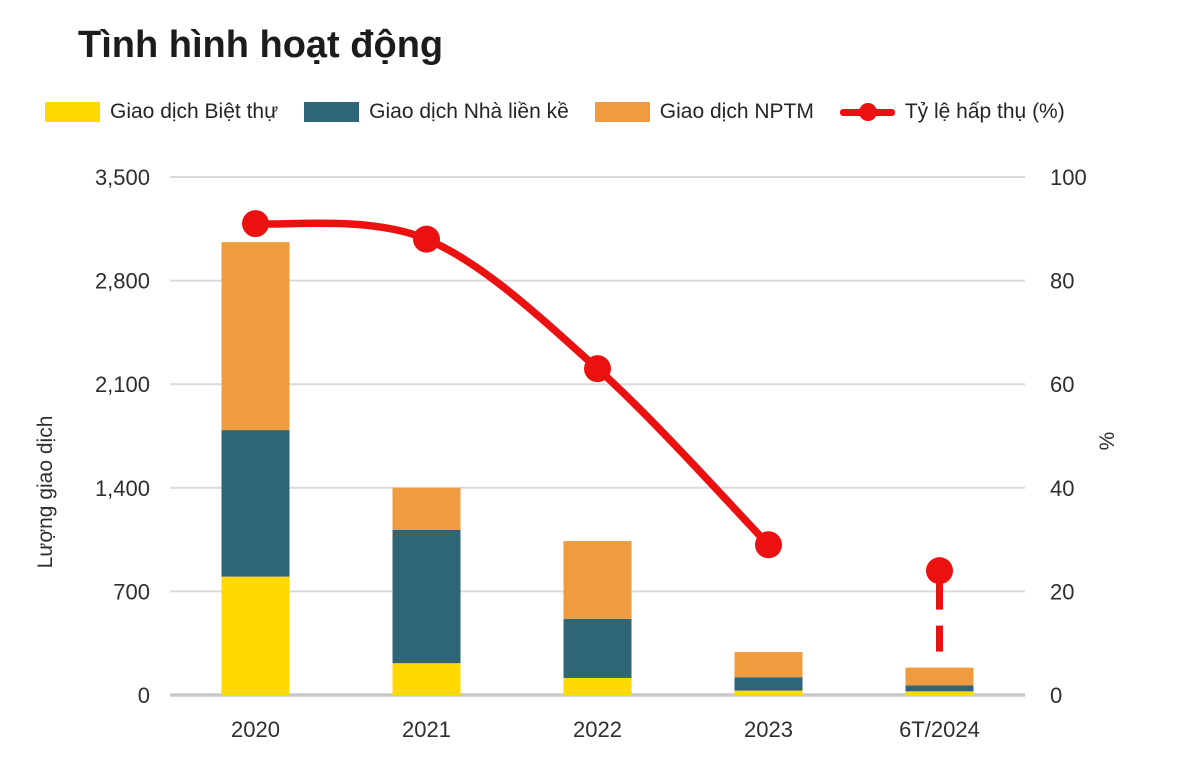  What do you see at coordinates (597, 369) in the screenshot?
I see `line-data-point-2022` at bounding box center [597, 369].